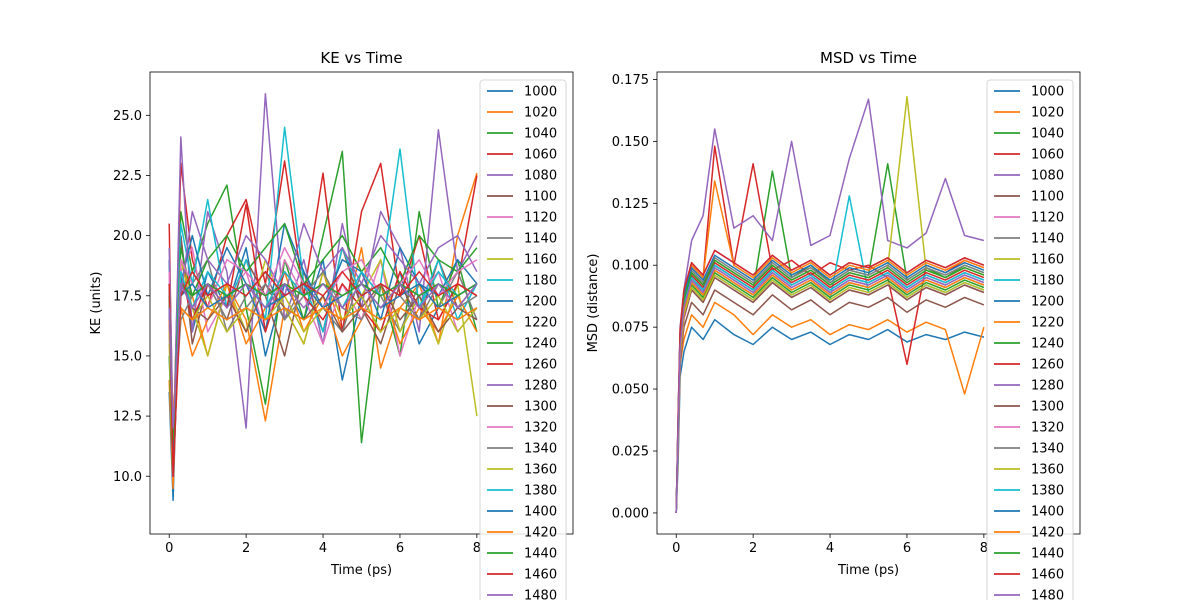 This screenshot has width=1200, height=600. I want to click on msd-legend-label-1340: 1340, so click(1047, 449).